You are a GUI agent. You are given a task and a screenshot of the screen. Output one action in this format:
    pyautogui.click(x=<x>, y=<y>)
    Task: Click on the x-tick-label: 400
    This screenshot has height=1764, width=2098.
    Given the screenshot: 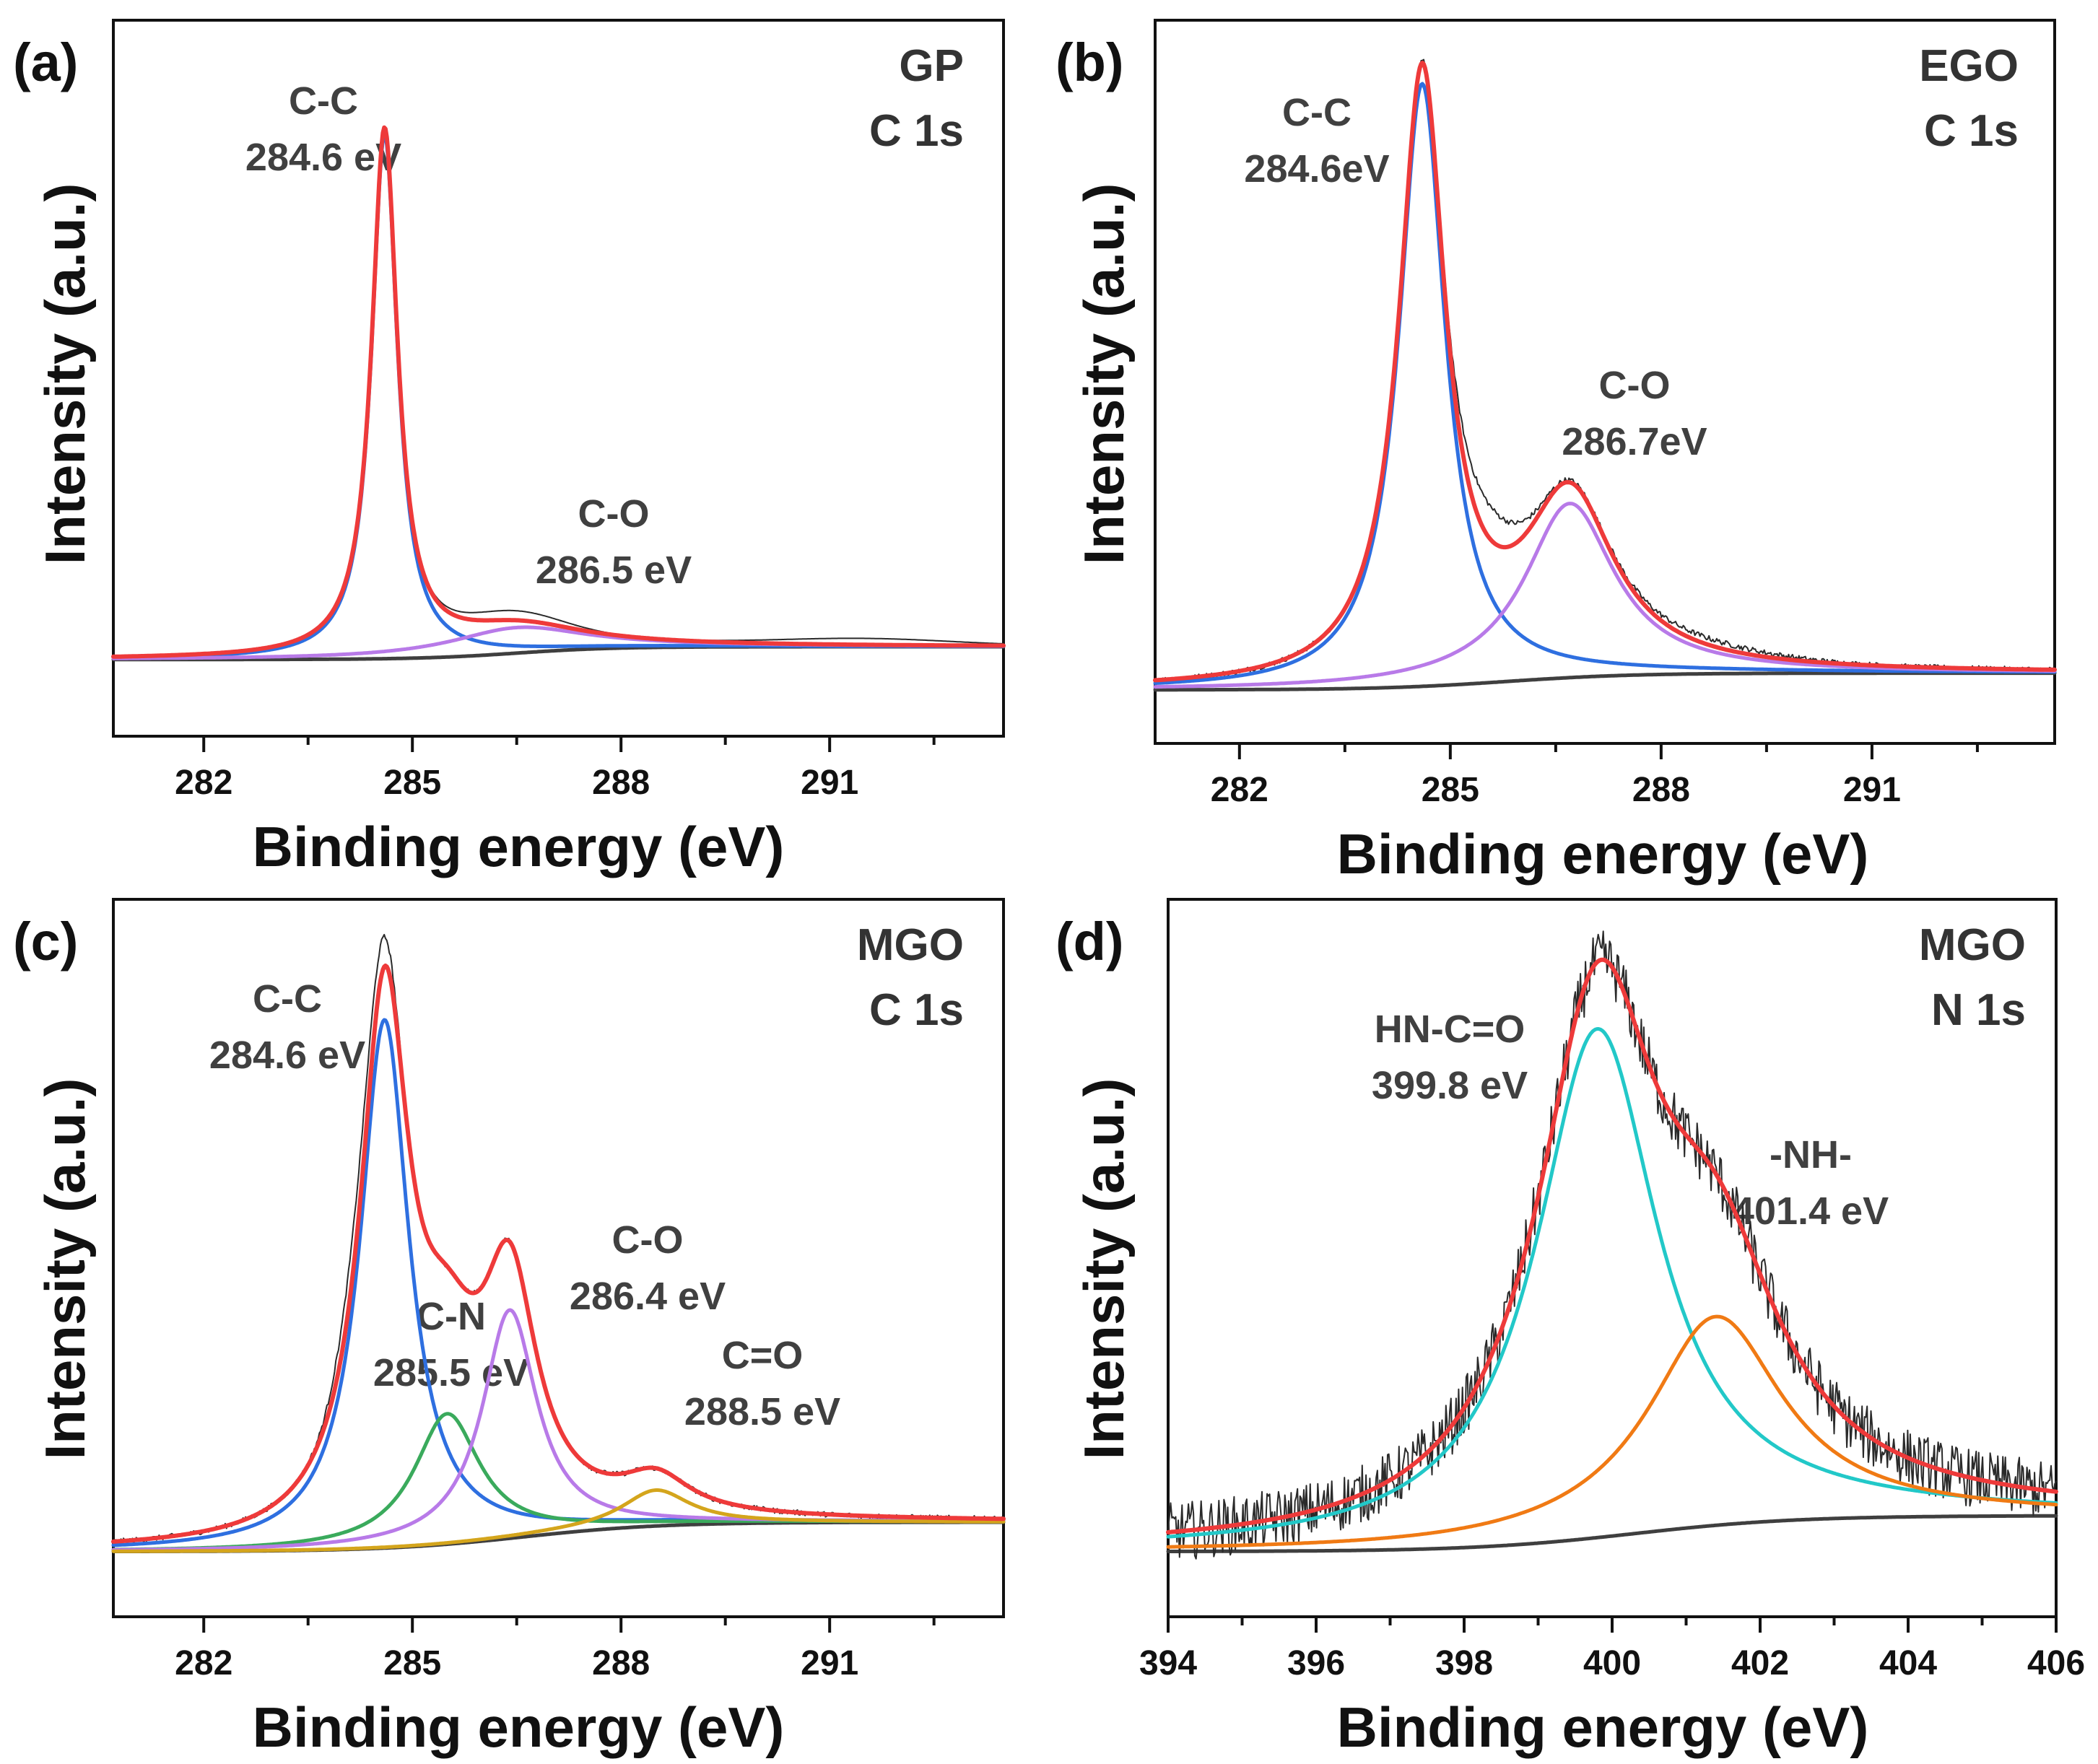 What is the action you would take?
    pyautogui.click(x=1612, y=1663)
    